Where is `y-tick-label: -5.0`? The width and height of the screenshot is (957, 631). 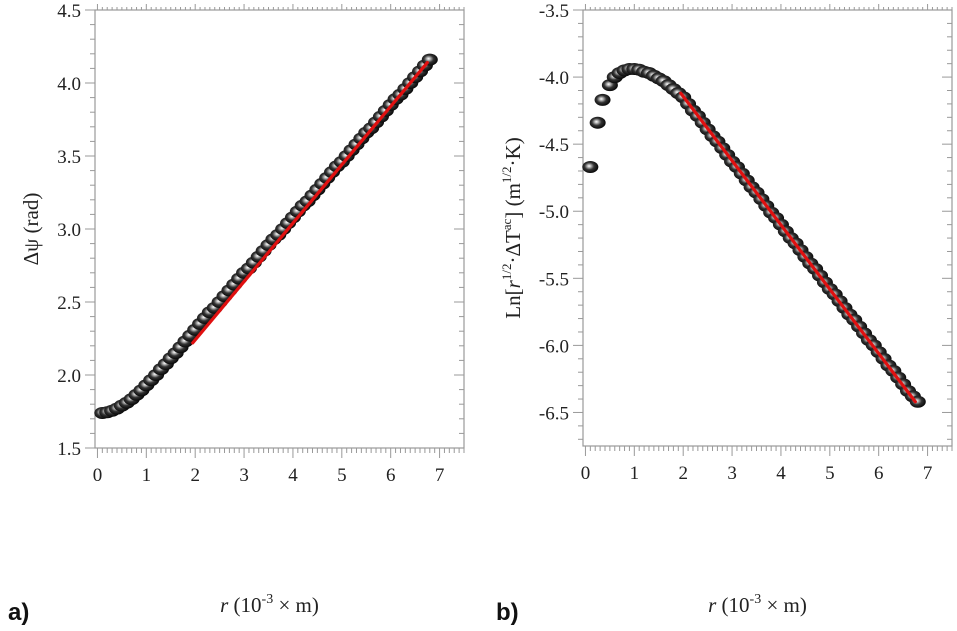 y-tick-label: -5.0 is located at coordinates (554, 212).